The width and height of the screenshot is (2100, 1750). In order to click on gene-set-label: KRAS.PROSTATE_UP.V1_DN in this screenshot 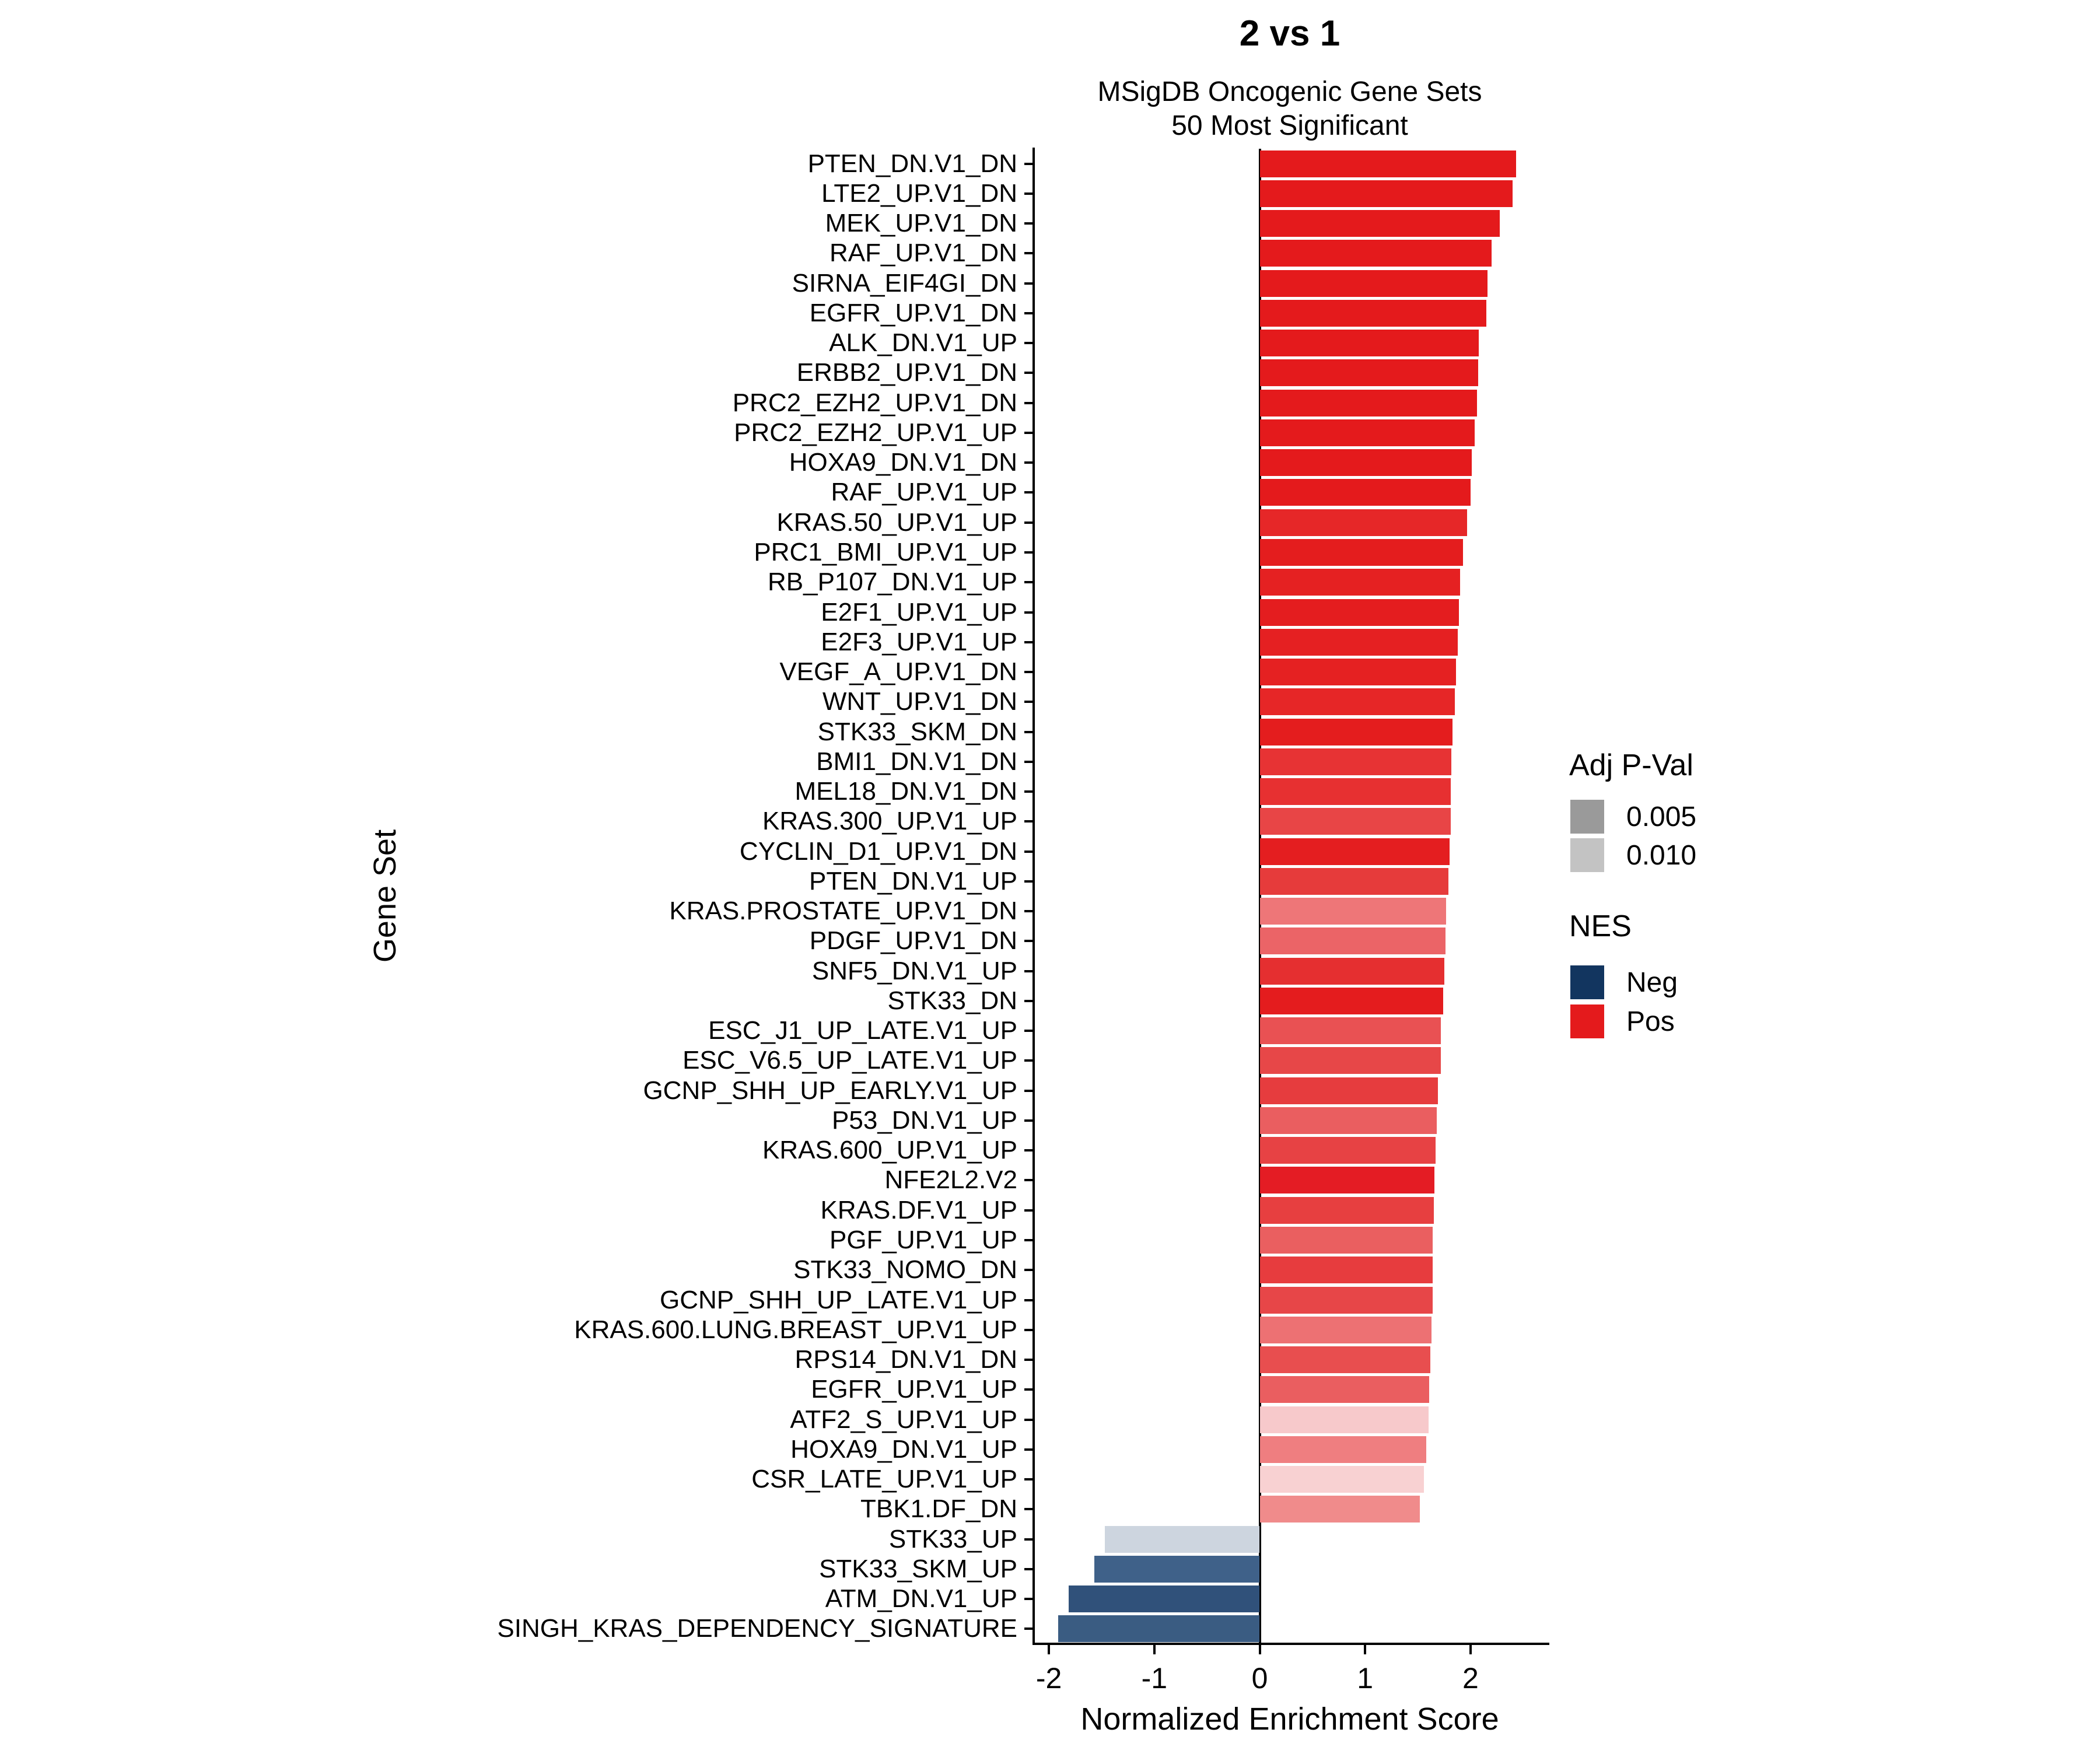, I will do `click(843, 911)`.